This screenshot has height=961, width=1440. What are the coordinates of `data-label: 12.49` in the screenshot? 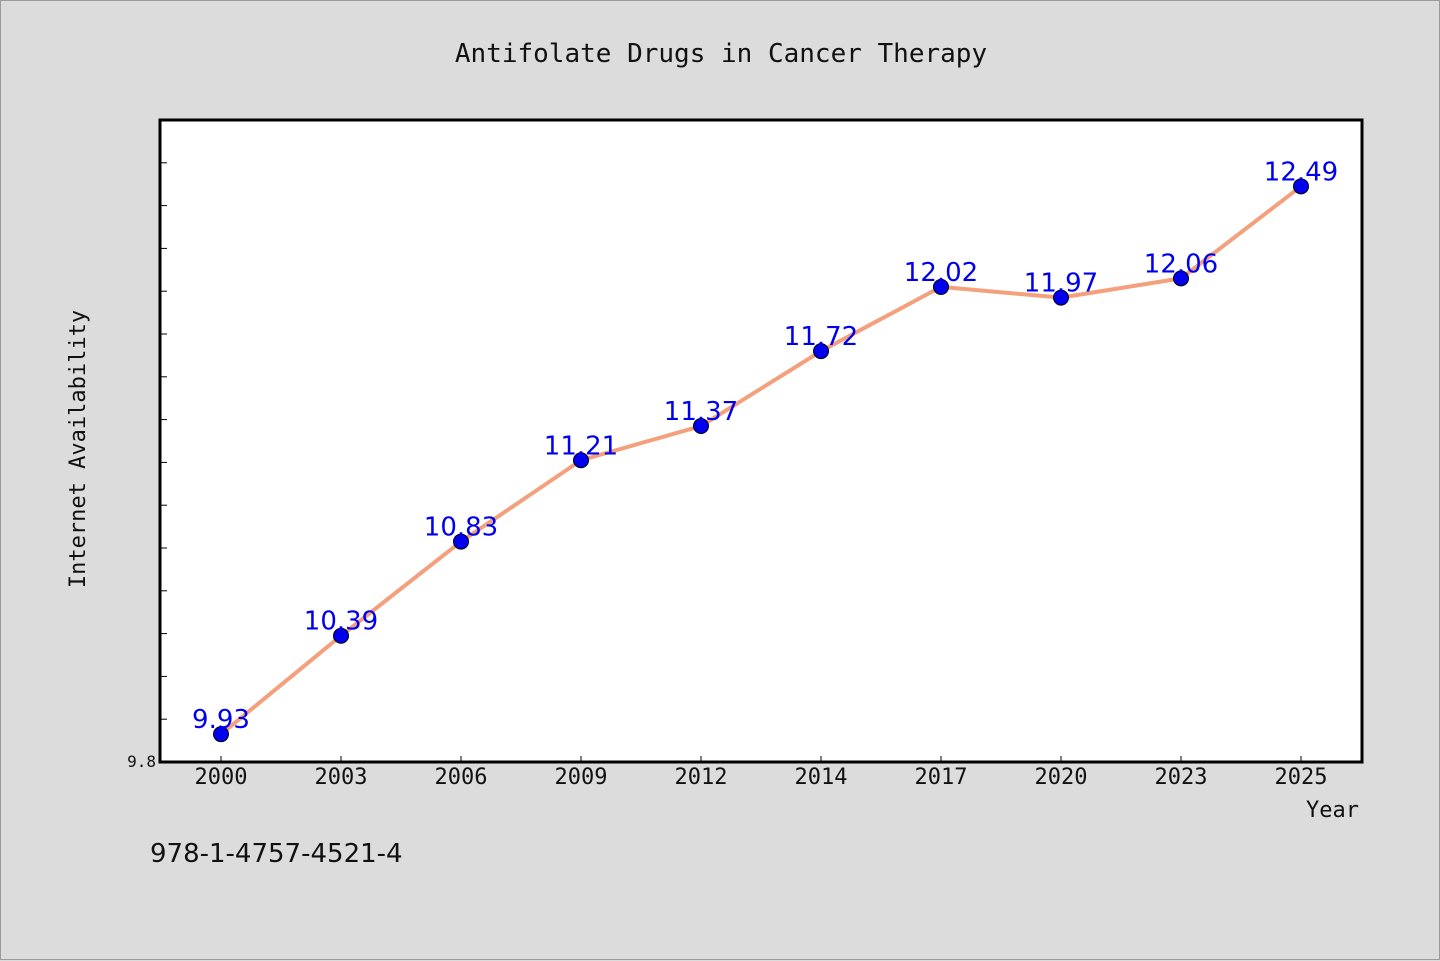 It's located at (1301, 172).